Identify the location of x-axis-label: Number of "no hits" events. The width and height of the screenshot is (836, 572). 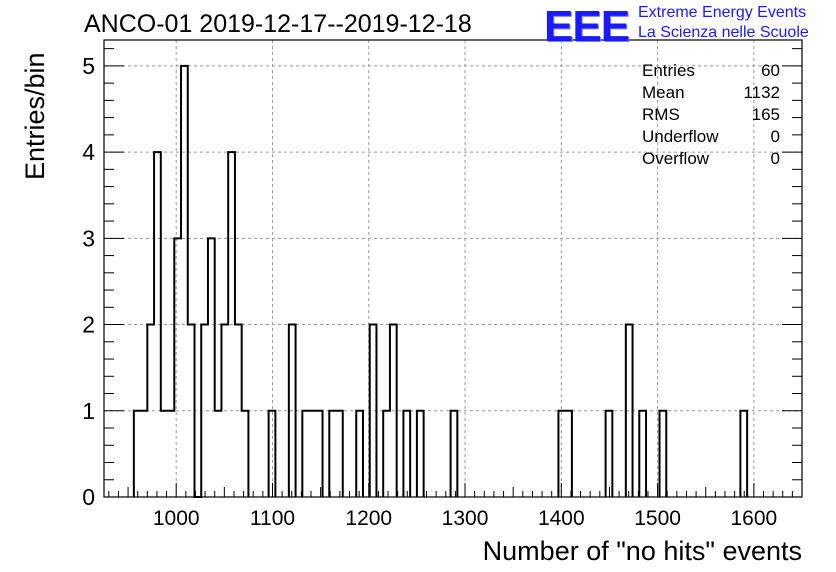
(642, 551).